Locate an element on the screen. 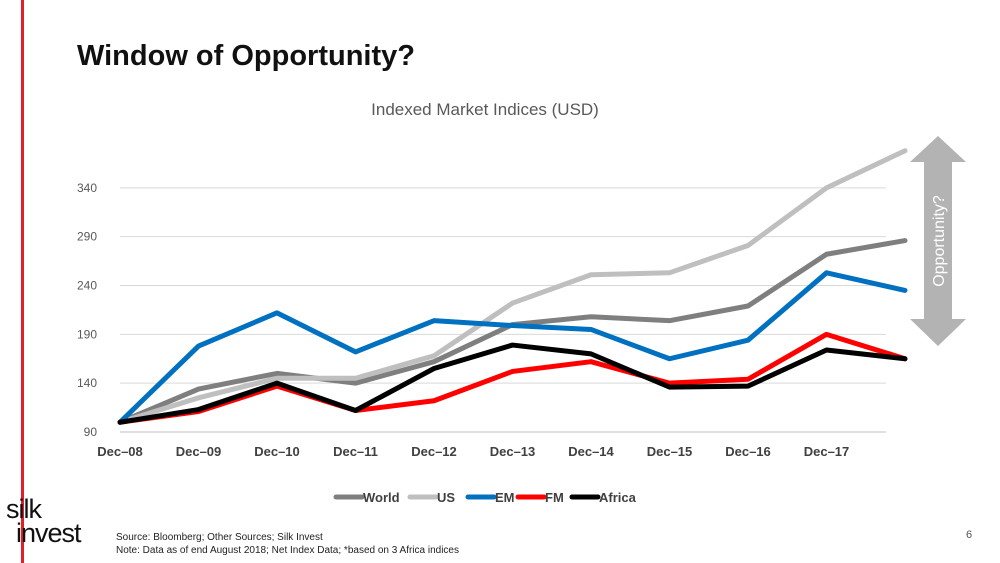 The width and height of the screenshot is (1000, 563). y-tick-label: 290 is located at coordinates (87, 237).